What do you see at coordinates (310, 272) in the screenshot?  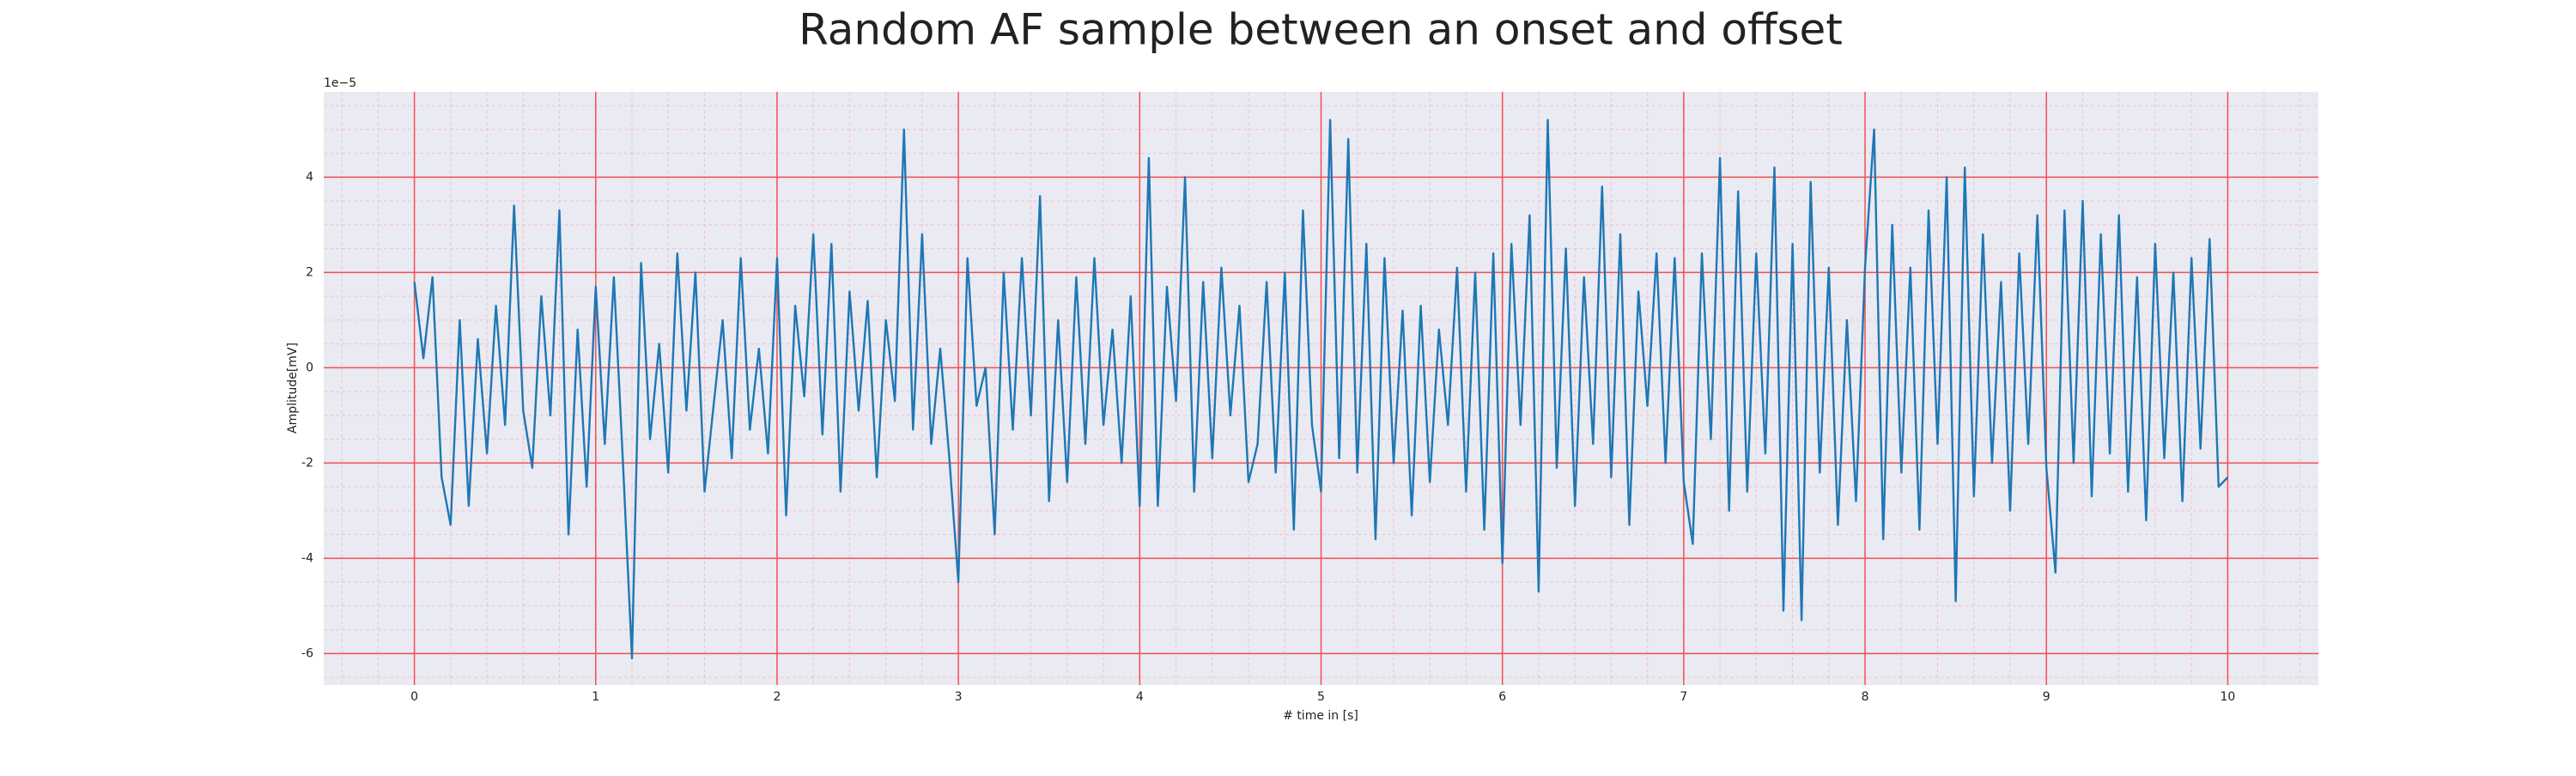 I see `y-tick-label: 2` at bounding box center [310, 272].